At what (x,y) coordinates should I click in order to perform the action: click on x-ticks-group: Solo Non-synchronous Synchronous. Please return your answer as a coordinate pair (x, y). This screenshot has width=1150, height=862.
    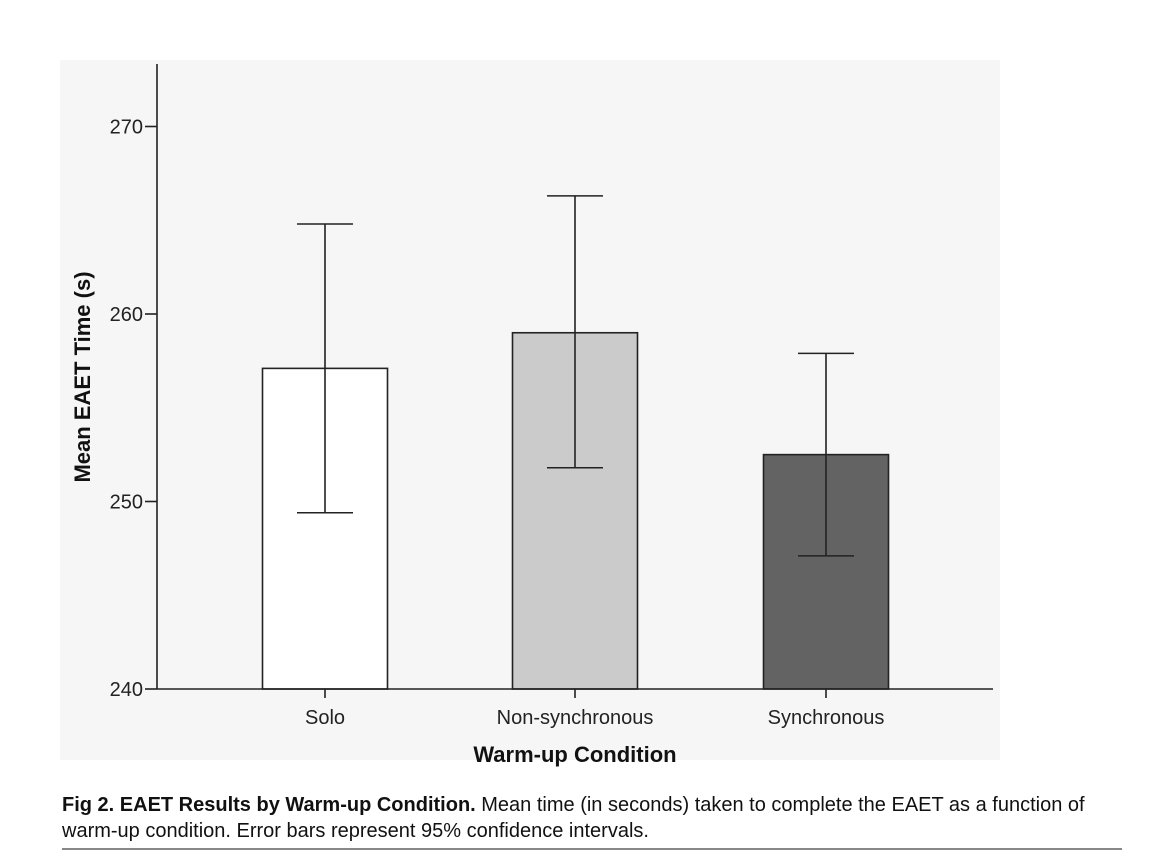
    Looking at the image, I should click on (594, 709).